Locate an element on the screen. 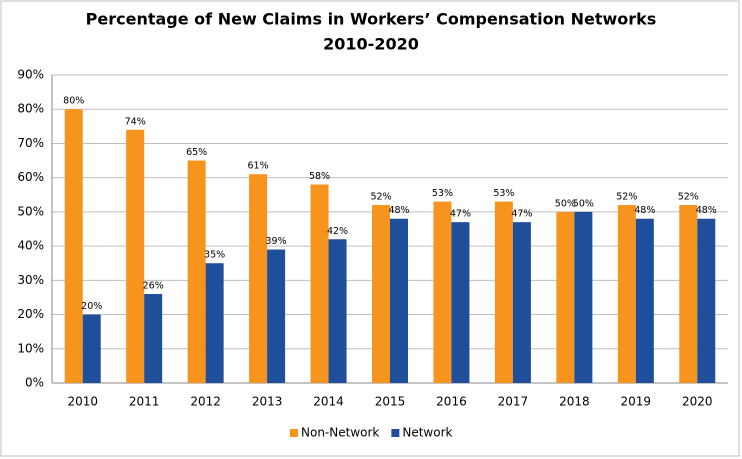  legend-label: Non-Network is located at coordinates (340, 433).